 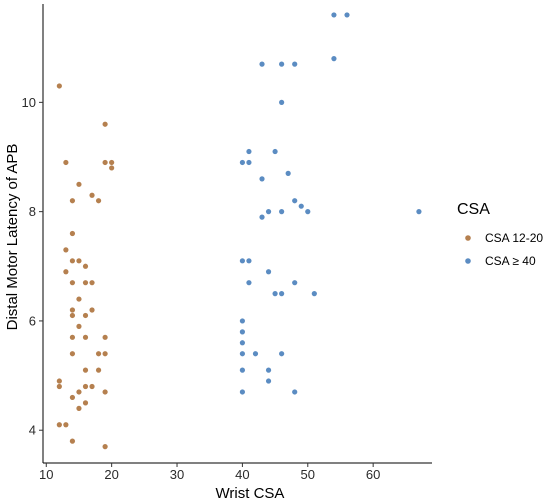 I want to click on x-tick-label: 60, so click(x=373, y=474).